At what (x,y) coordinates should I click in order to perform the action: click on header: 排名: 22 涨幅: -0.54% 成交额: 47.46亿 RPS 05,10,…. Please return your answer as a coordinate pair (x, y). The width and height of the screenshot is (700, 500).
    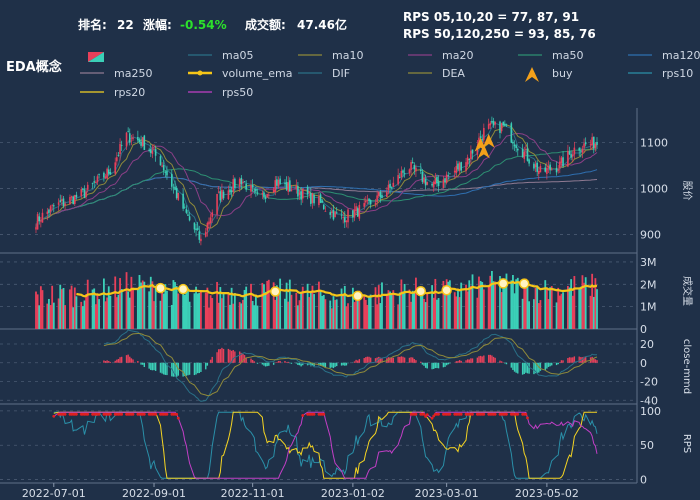
    Looking at the image, I should click on (301, 42).